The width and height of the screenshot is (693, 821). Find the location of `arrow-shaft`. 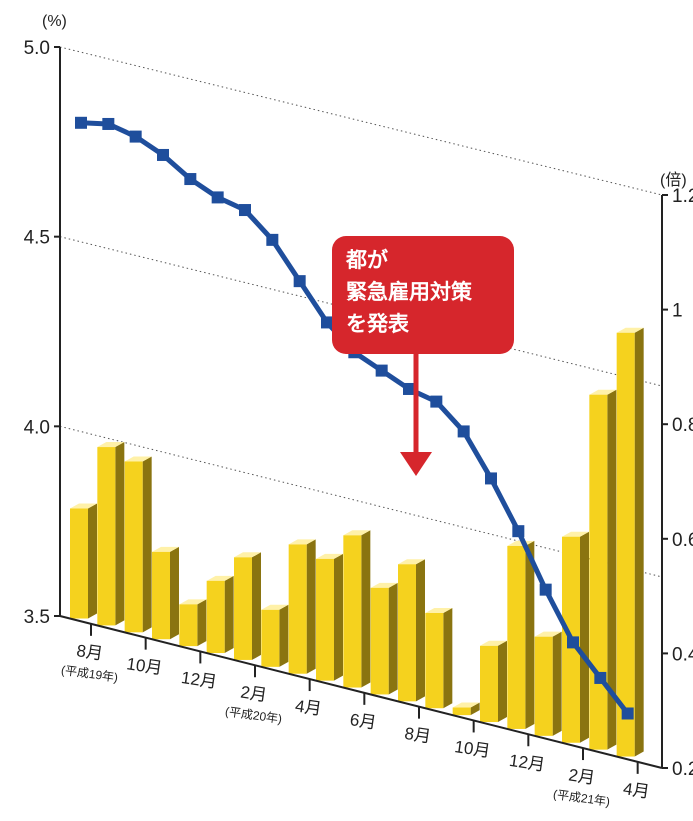

arrow-shaft is located at coordinates (416, 403).